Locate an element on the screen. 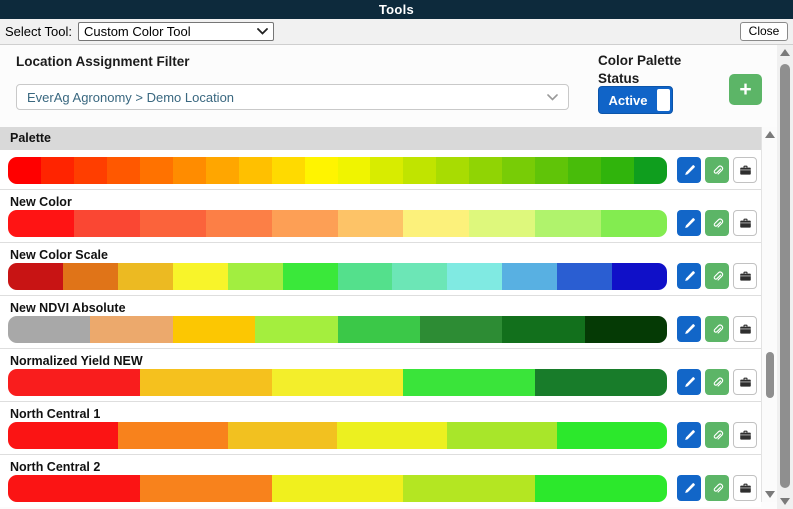  page-scrollbar is located at coordinates (785, 277).